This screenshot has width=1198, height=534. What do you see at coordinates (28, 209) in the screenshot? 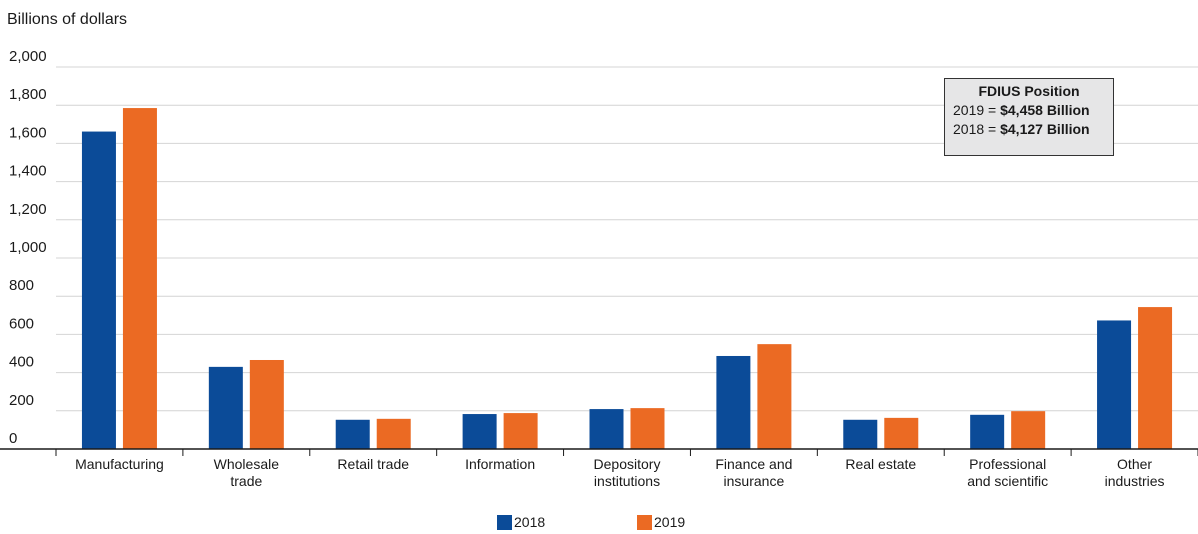
I see `y-tick-label: 1,200` at bounding box center [28, 209].